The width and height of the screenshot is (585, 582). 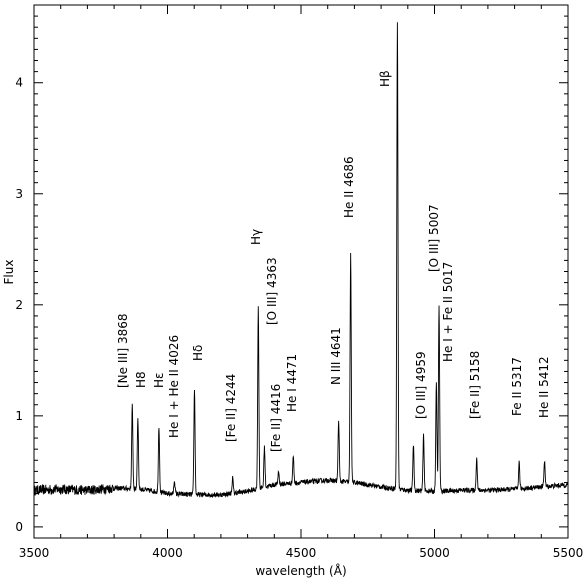 I want to click on line-label: Hβ, so click(x=385, y=78).